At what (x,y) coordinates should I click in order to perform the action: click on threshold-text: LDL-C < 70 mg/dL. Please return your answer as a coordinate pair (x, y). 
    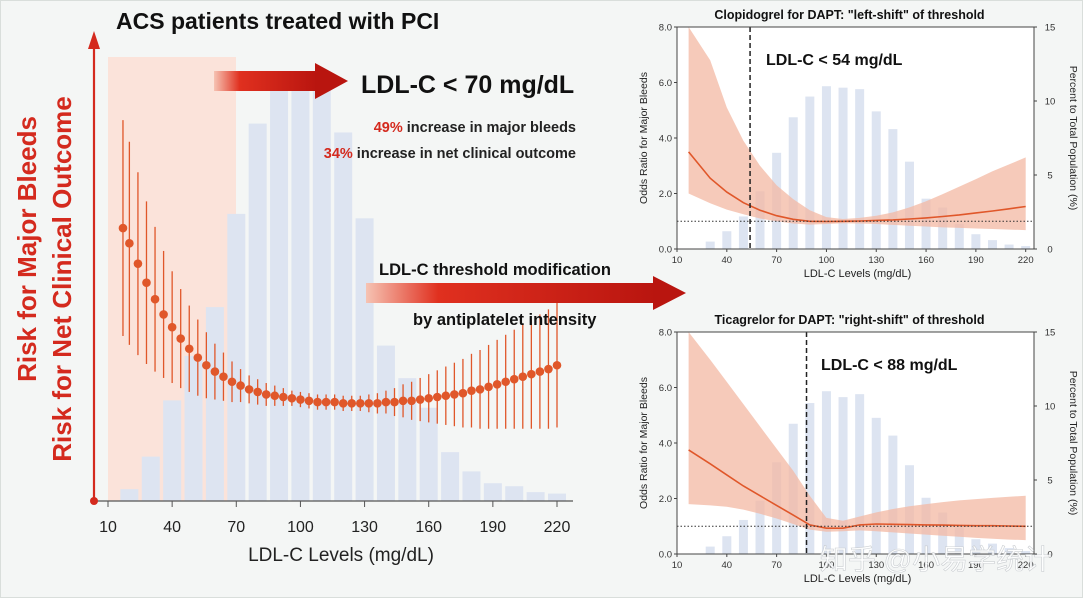
    Looking at the image, I should click on (467, 85).